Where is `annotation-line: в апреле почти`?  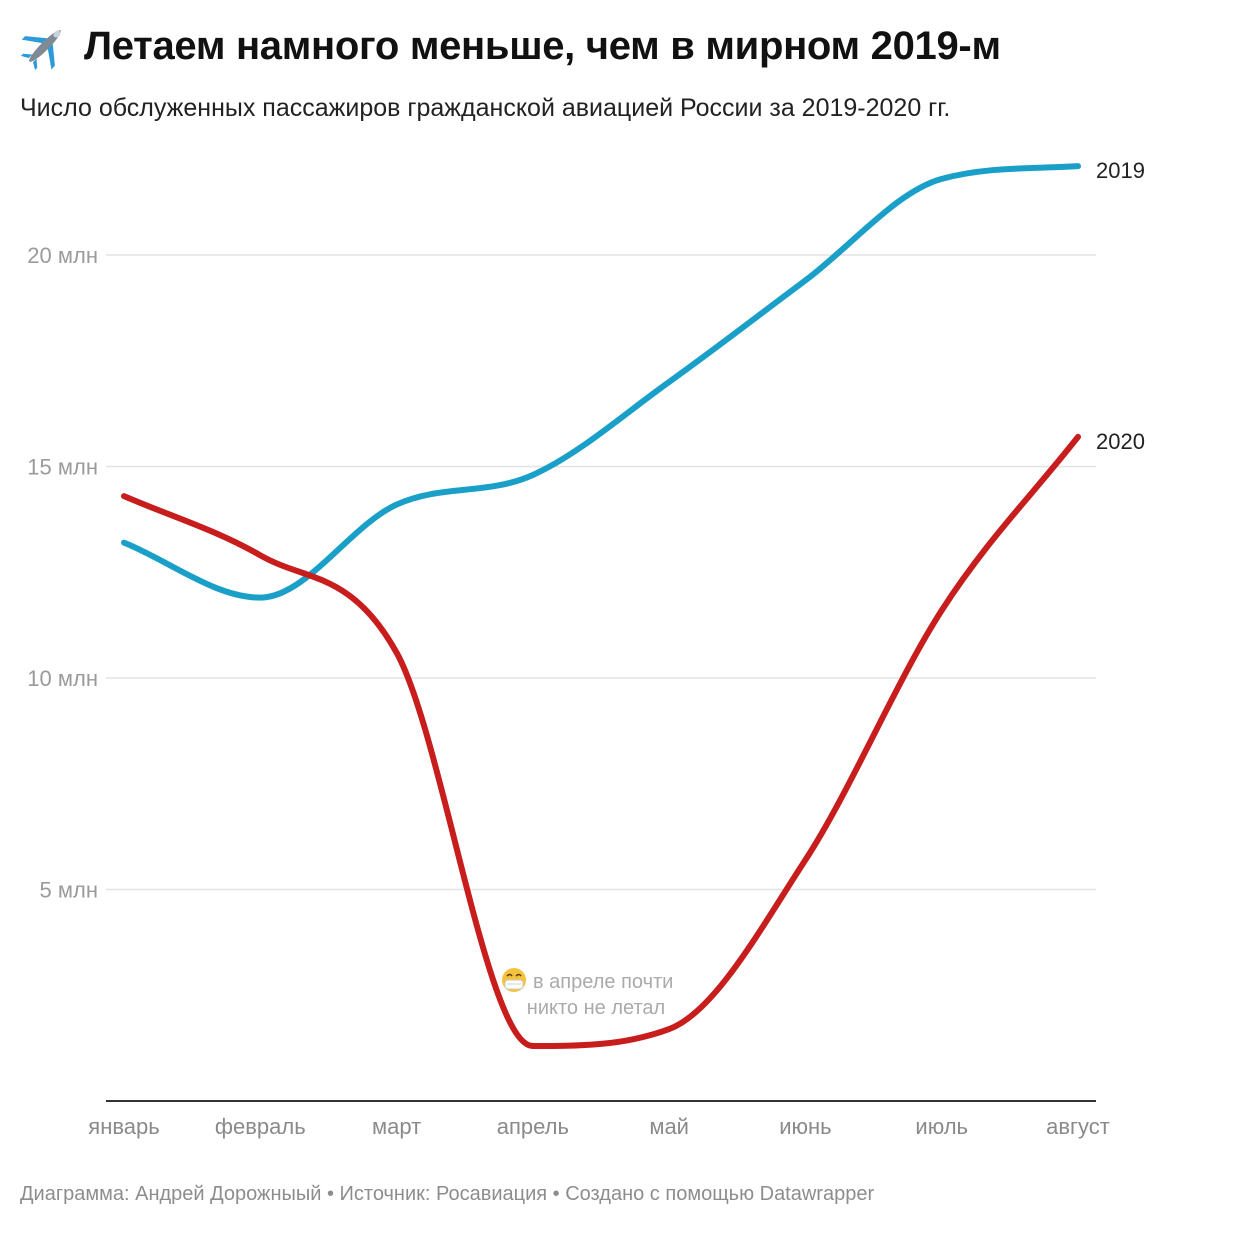 annotation-line: в апреле почти is located at coordinates (603, 982).